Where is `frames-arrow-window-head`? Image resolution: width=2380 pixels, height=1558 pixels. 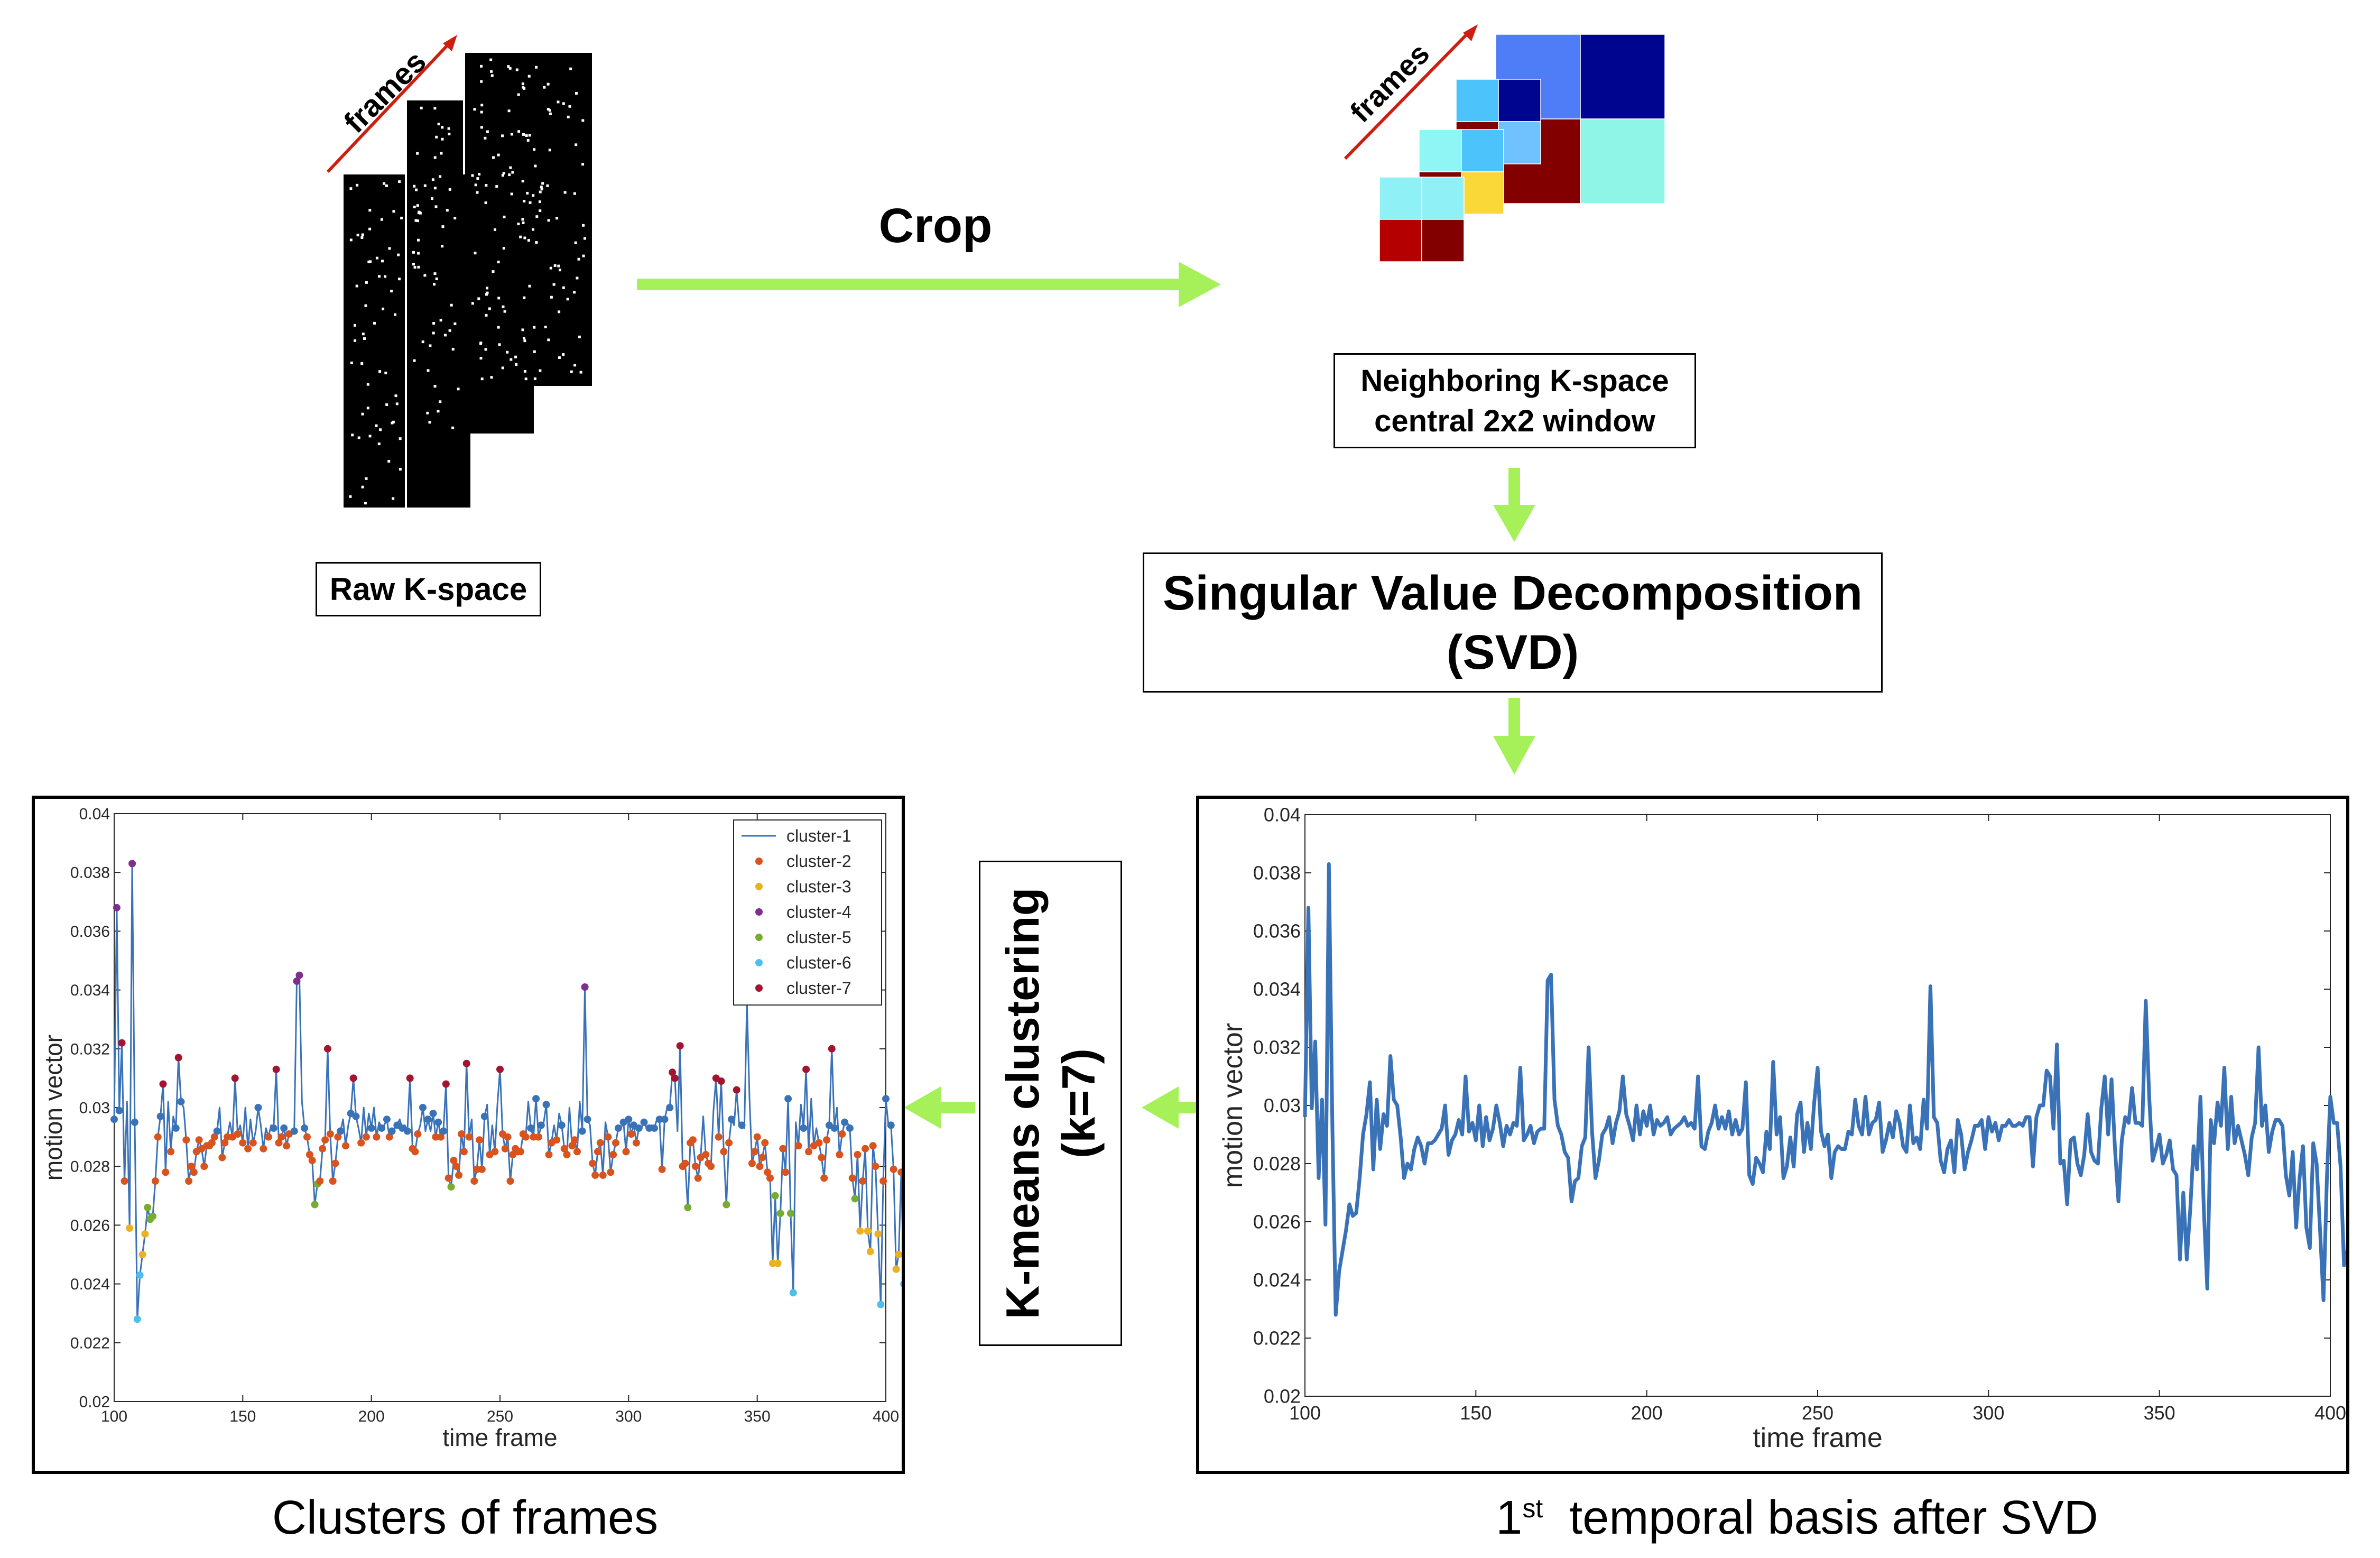 frames-arrow-window-head is located at coordinates (1471, 33).